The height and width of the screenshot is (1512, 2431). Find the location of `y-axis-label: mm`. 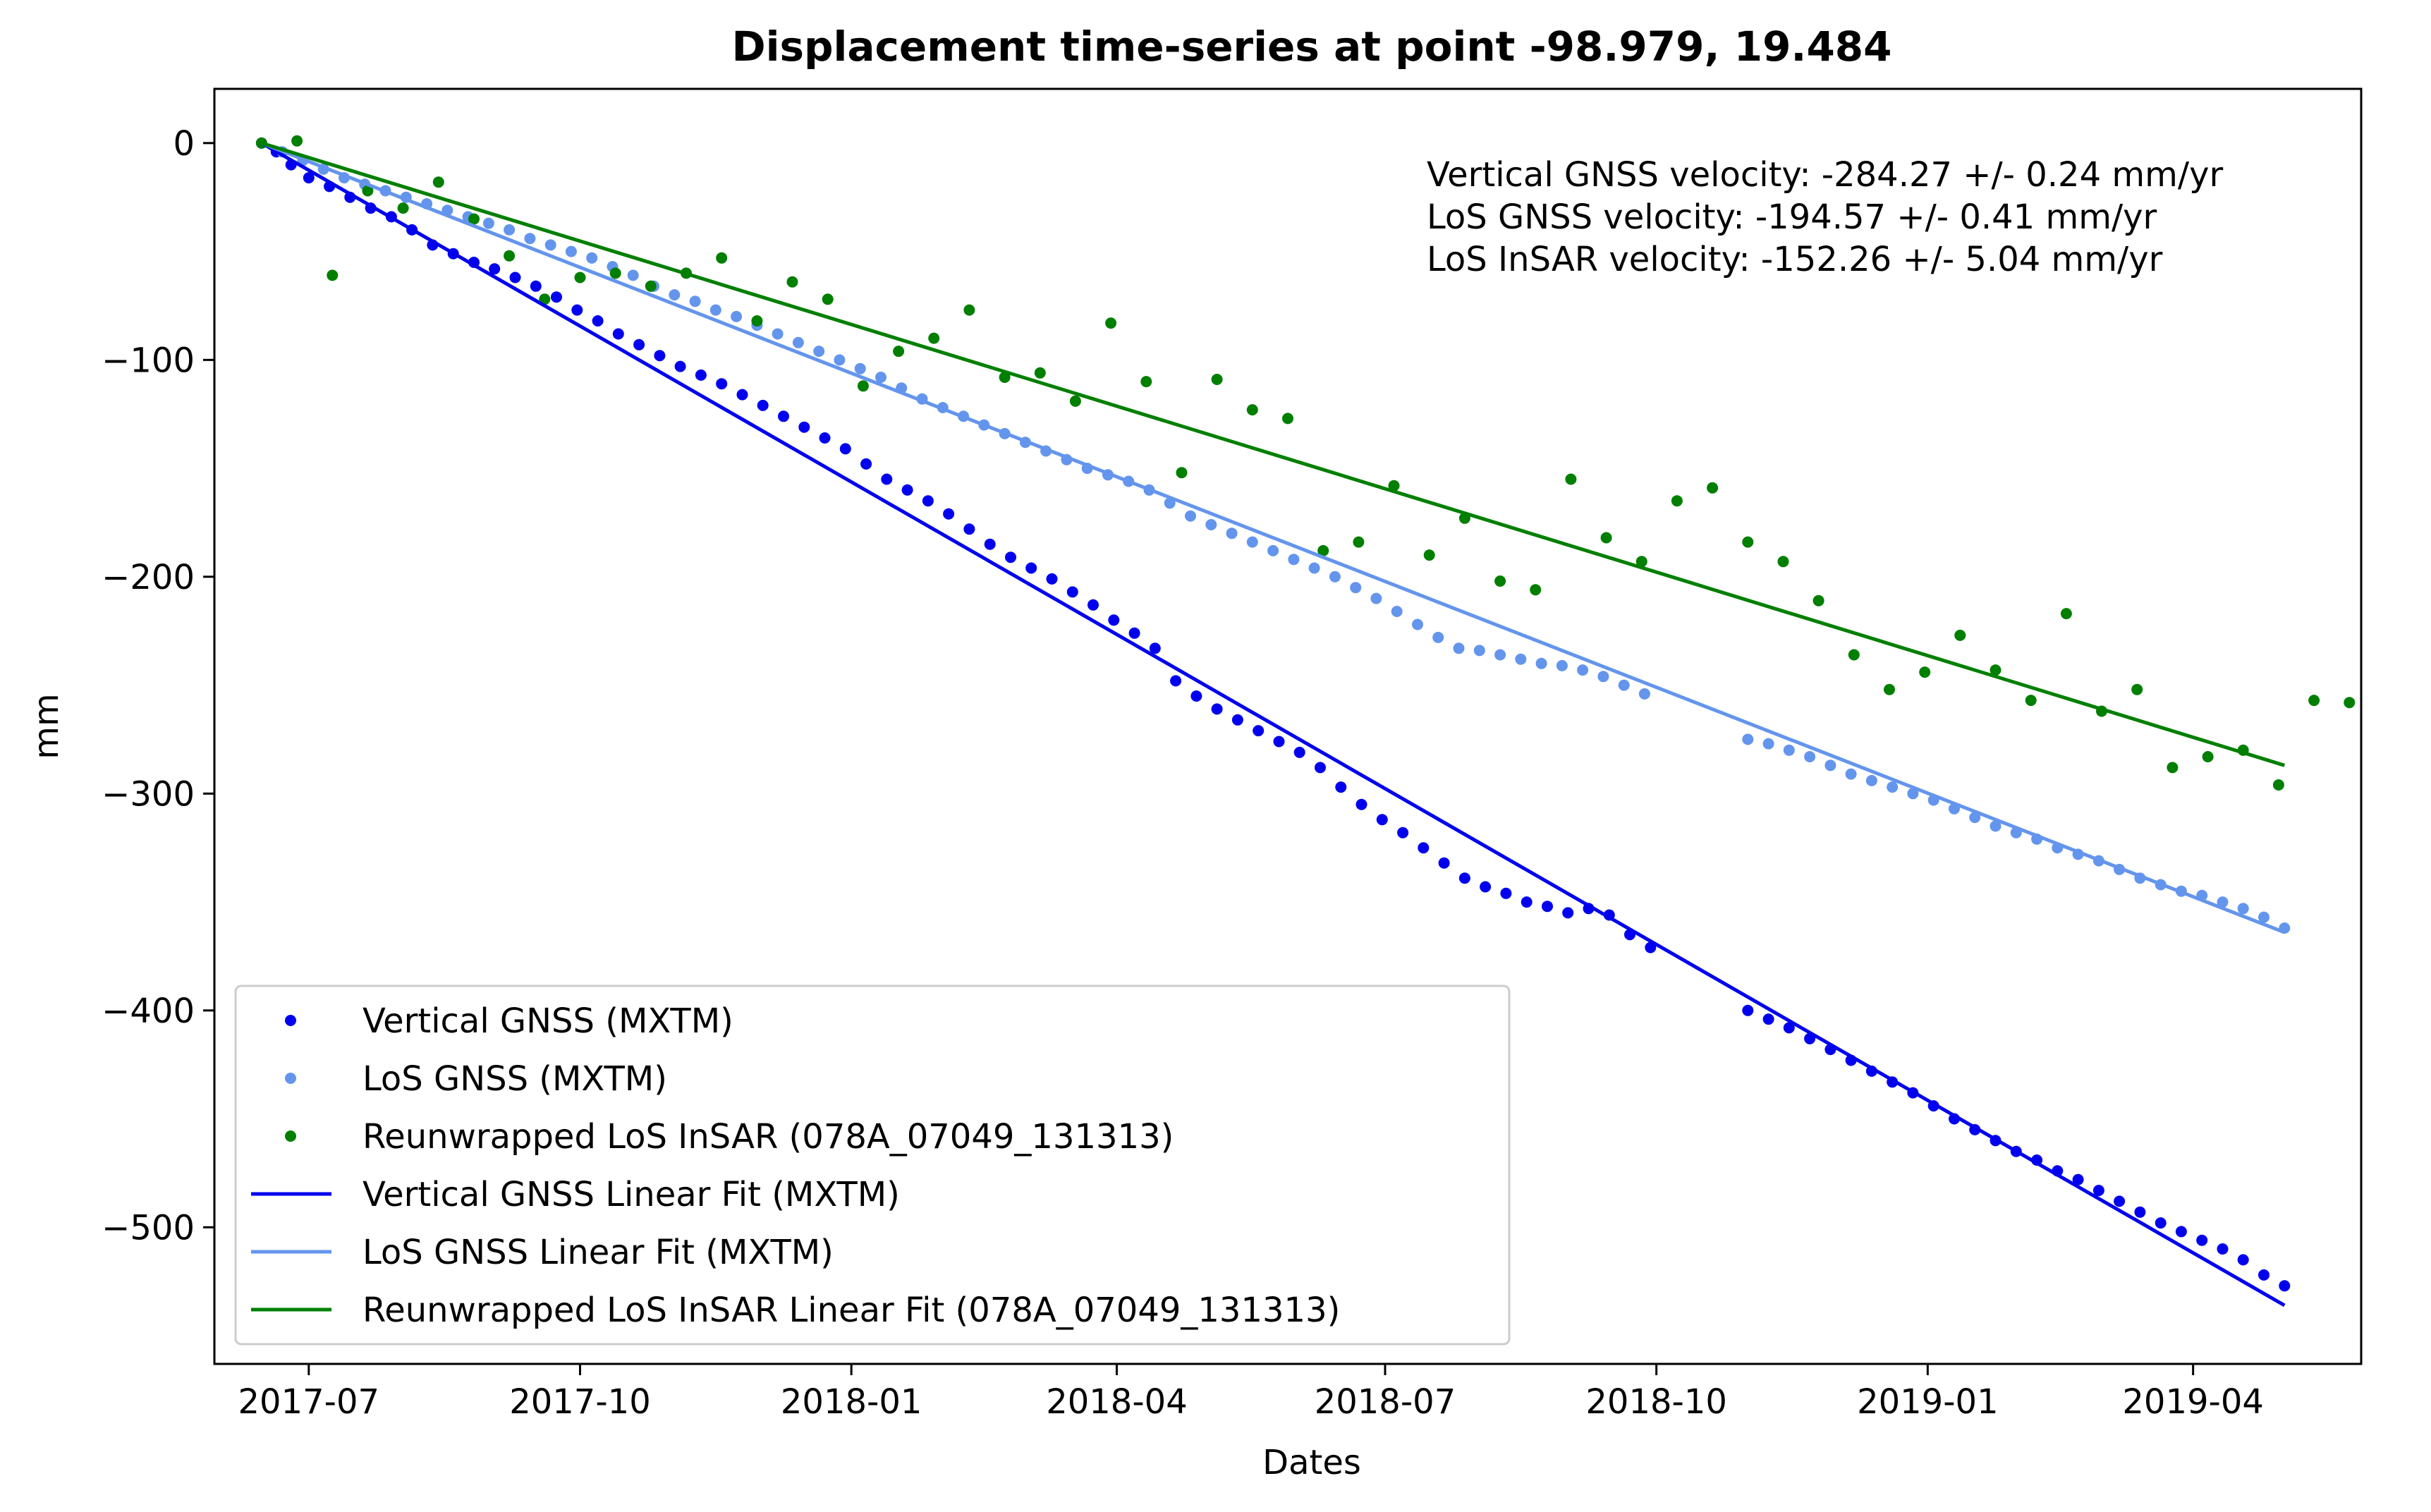

y-axis-label: mm is located at coordinates (46, 726).